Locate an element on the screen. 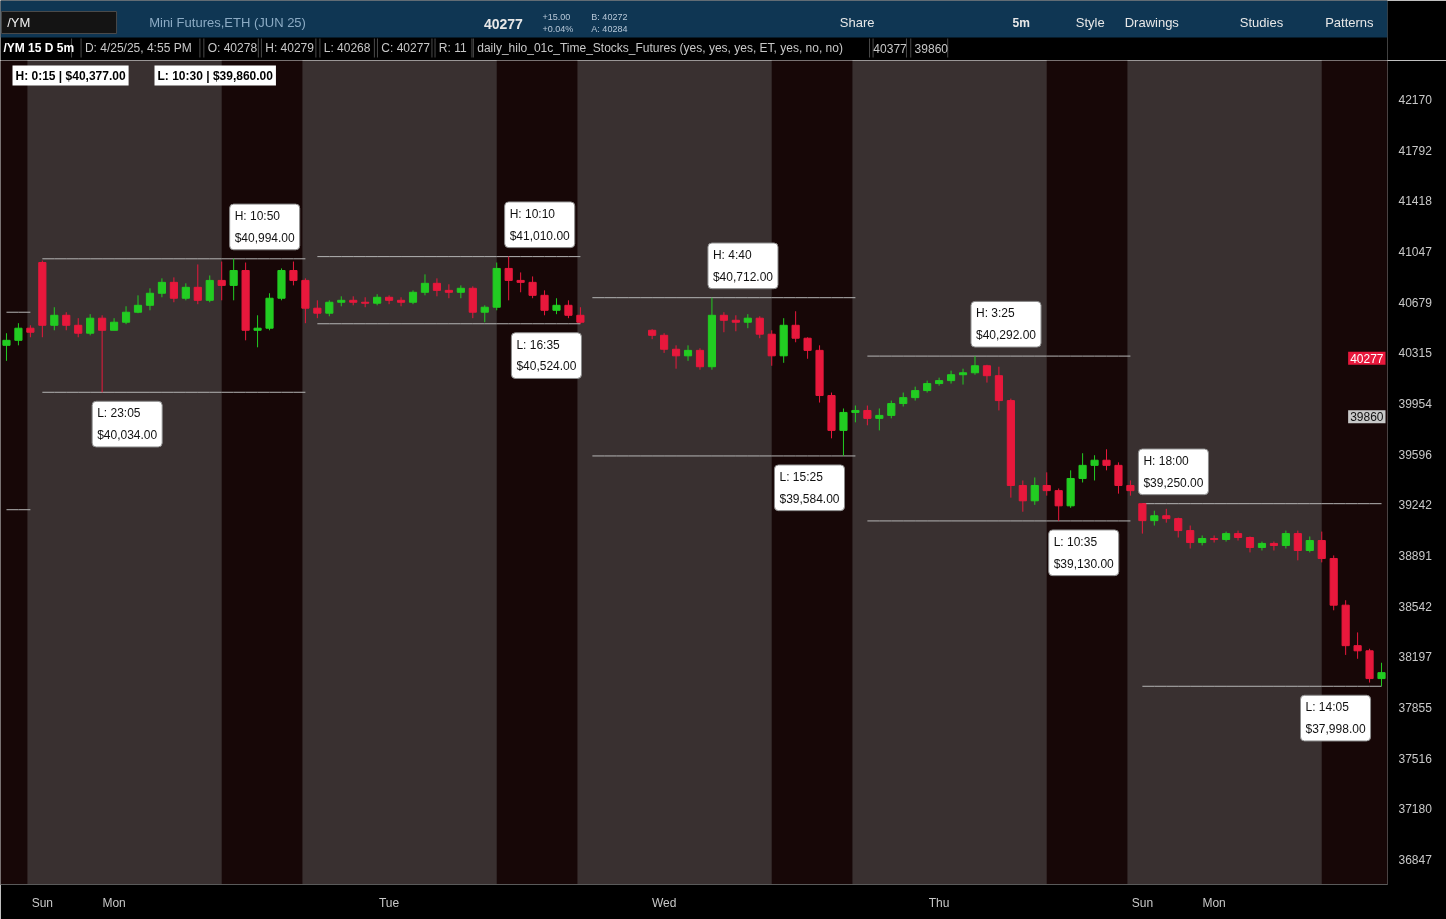 This screenshot has height=919, width=1446. text: daily_hilo_01c_Time_Stocks_Futures (yes, yes, yes, ET, yes, no, no) is located at coordinates (660, 48).